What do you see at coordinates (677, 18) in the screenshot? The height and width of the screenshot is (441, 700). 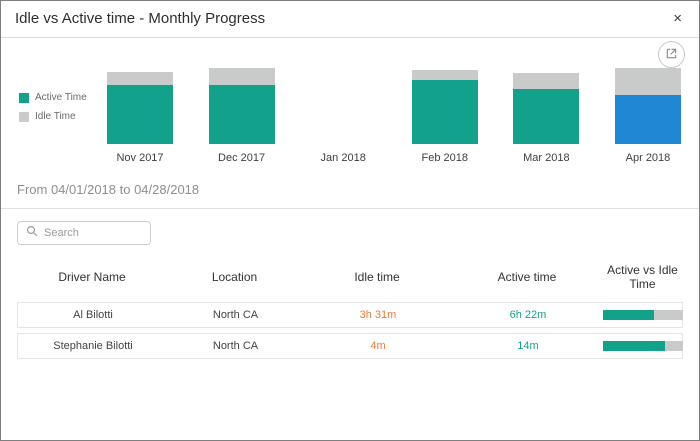 I see `close-icon: ×` at bounding box center [677, 18].